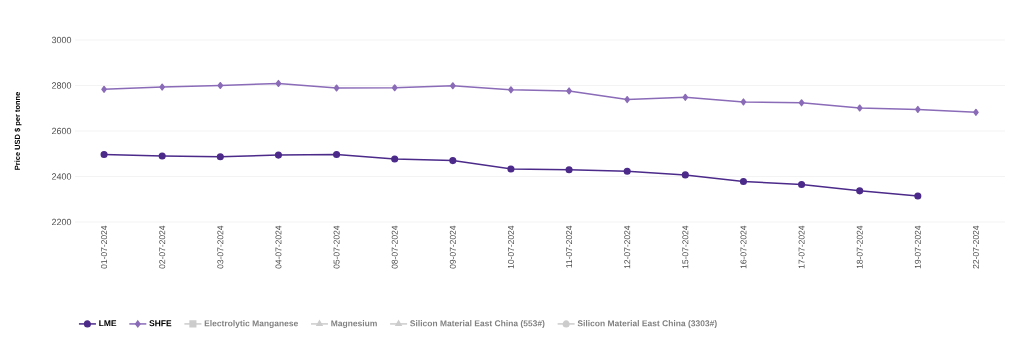 The width and height of the screenshot is (1020, 341). What do you see at coordinates (336, 247) in the screenshot?
I see `x-tick-label: 05-07-2024` at bounding box center [336, 247].